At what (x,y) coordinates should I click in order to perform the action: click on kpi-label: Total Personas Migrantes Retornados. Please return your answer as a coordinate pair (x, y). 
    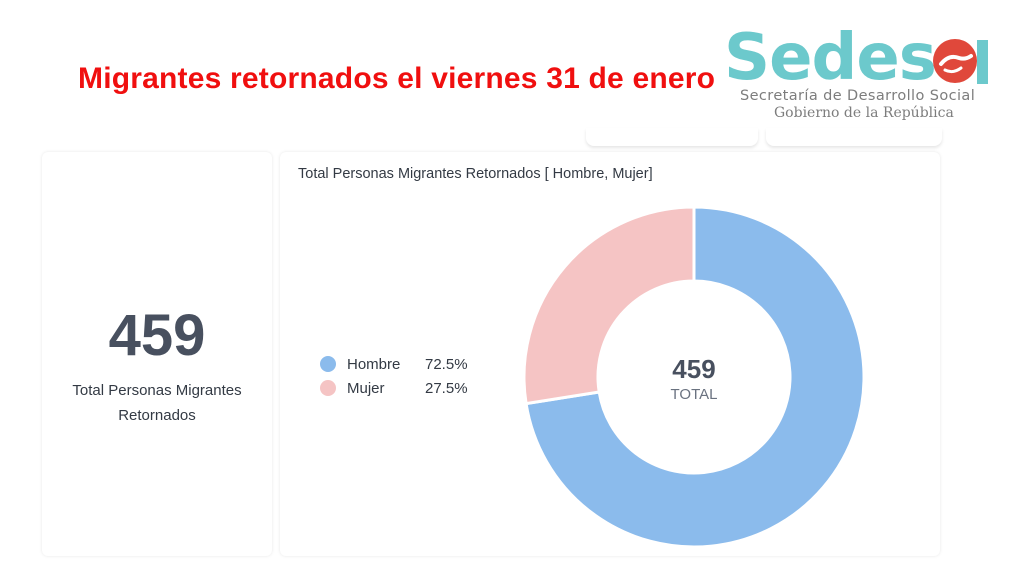
    Looking at the image, I should click on (157, 403).